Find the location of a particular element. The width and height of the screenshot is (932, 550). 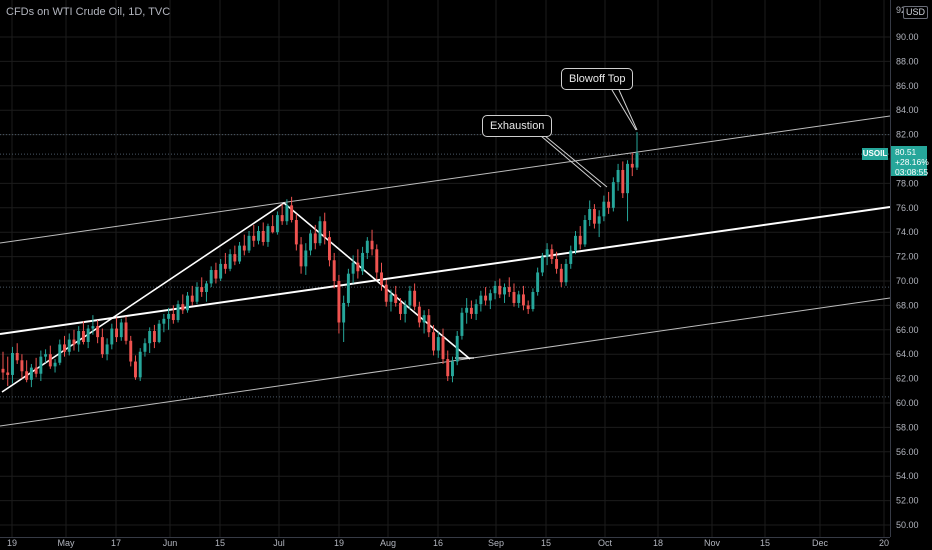

y-tick-label: 88.00 is located at coordinates (907, 61).